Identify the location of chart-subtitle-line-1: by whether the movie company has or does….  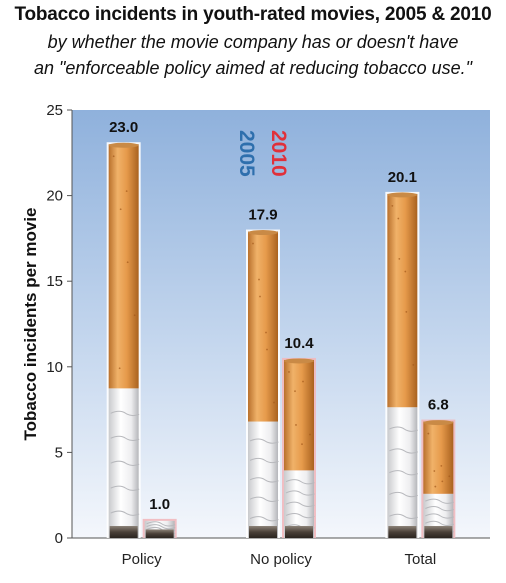
(253, 42).